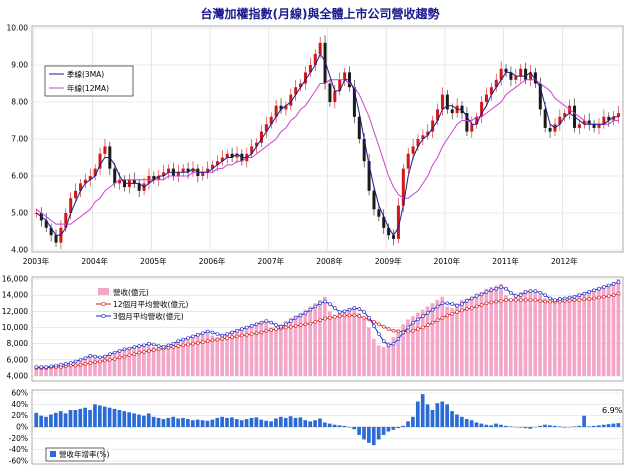  I want to click on price-x-tick-label: 2006年, so click(212, 261).